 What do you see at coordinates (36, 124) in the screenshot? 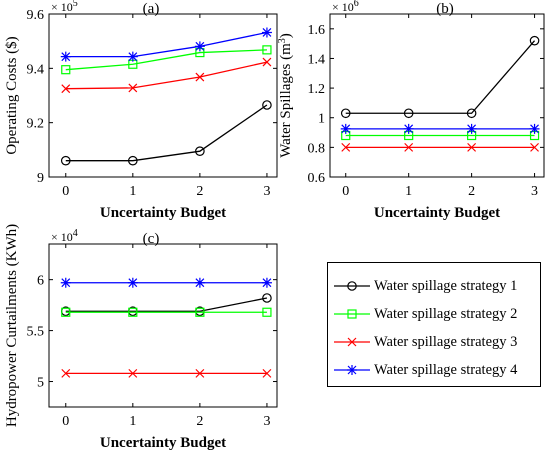
I see `y-tick-label: 9.2` at bounding box center [36, 124].